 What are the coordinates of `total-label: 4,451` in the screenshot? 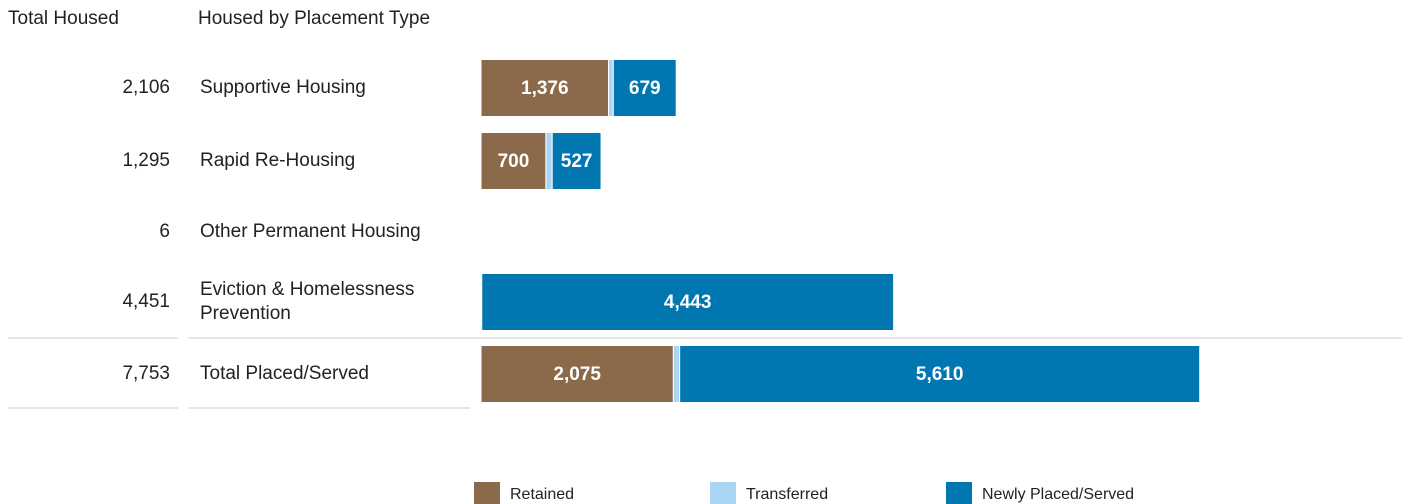 It's located at (146, 301).